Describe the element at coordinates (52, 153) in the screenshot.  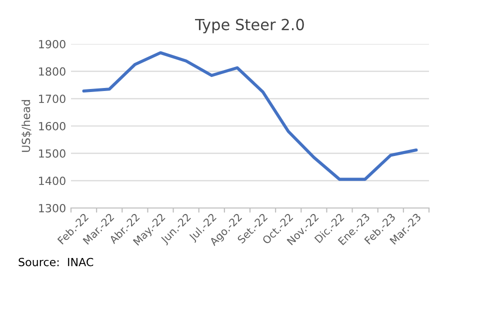
I see `y-tick-label: 1500` at that location.